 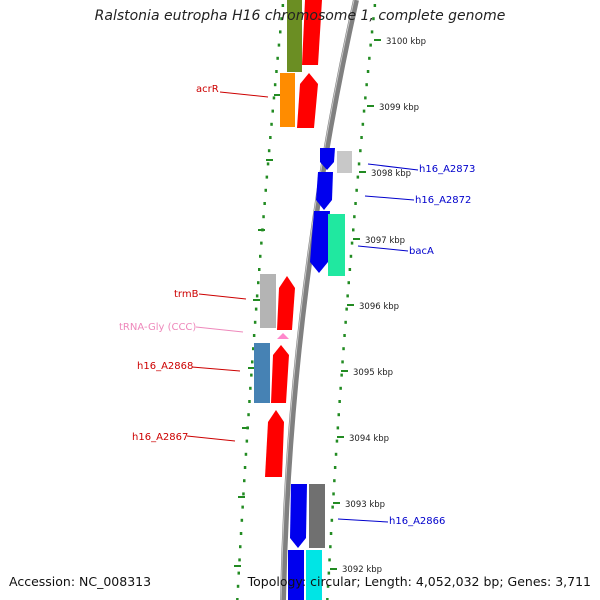 I want to click on gene-h16_A2873-gray-feature, so click(x=344, y=162).